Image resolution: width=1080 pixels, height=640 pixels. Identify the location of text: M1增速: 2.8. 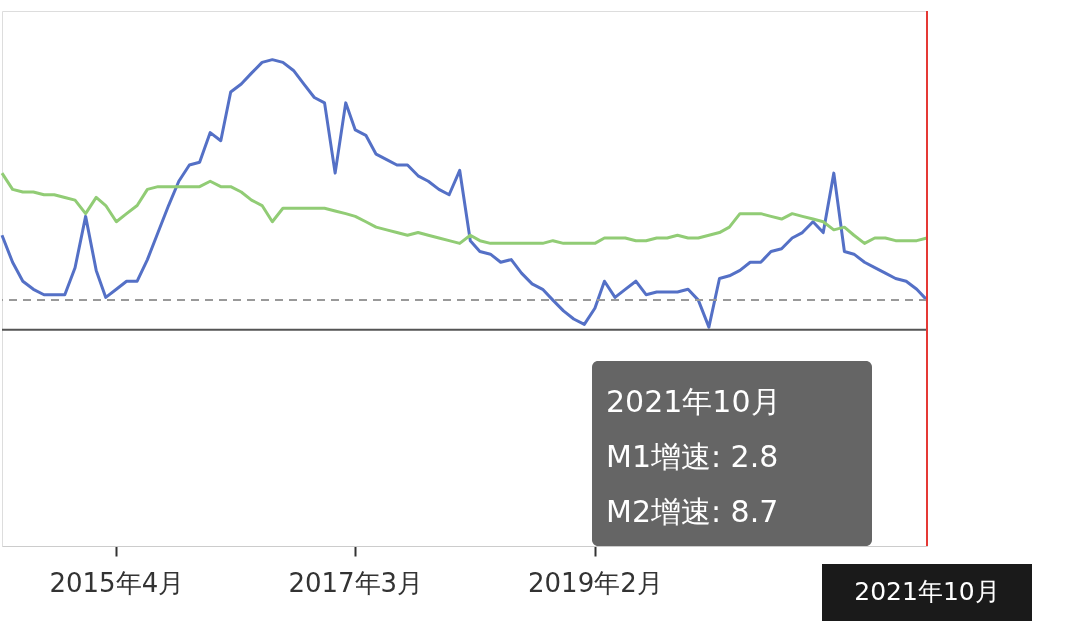
(692, 456).